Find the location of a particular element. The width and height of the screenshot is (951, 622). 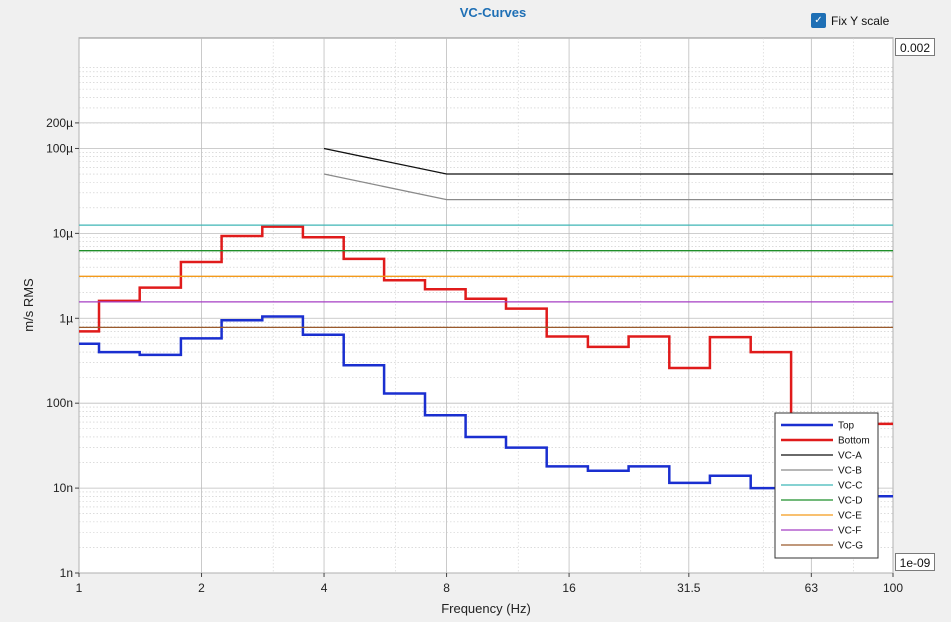

x-tick-label: 63 is located at coordinates (812, 588).